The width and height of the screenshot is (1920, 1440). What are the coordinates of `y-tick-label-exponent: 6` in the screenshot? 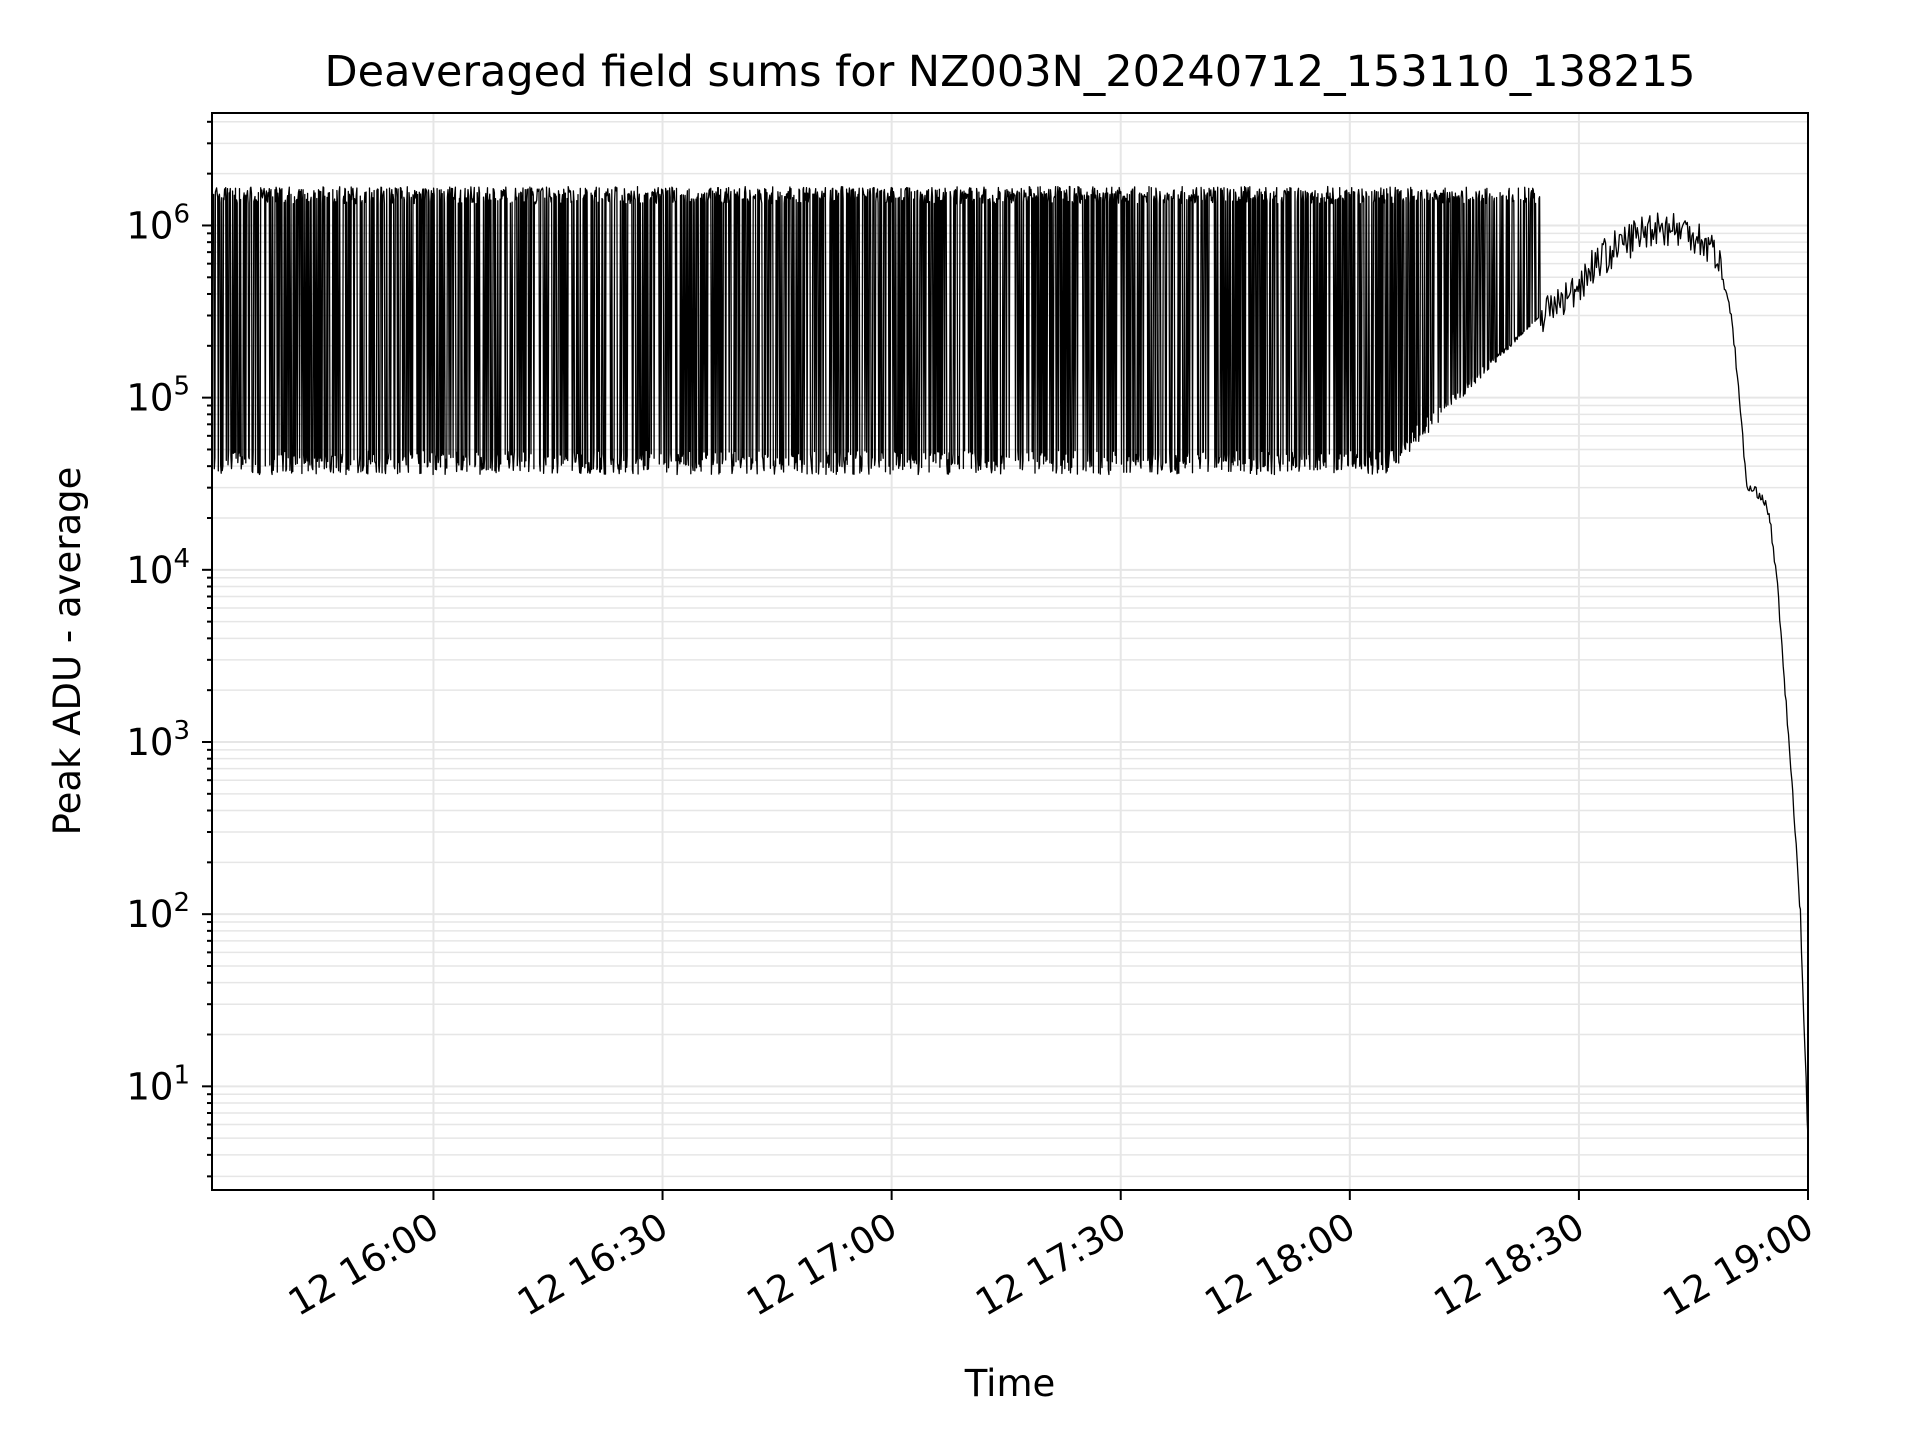 It's located at (181, 214).